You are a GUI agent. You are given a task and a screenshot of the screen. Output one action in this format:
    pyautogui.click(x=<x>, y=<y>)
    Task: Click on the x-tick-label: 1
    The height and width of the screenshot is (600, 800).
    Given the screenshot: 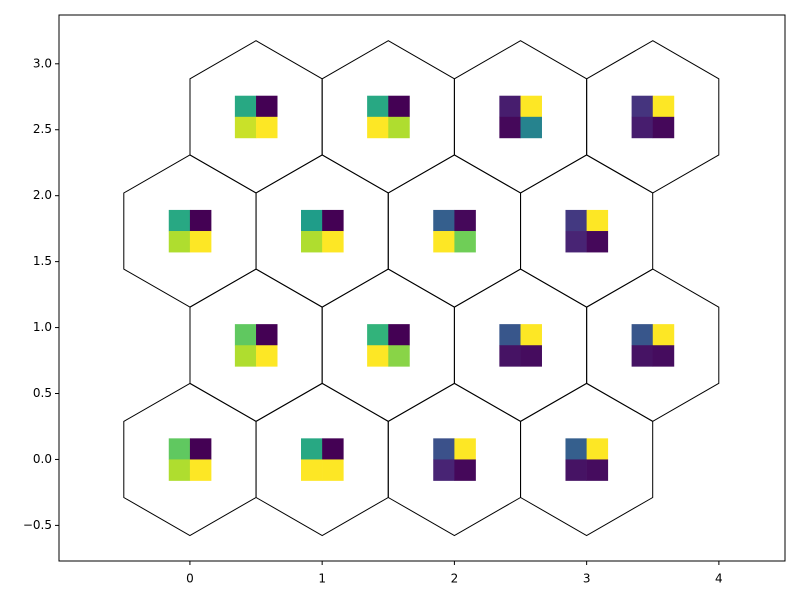 What is the action you would take?
    pyautogui.click(x=322, y=579)
    